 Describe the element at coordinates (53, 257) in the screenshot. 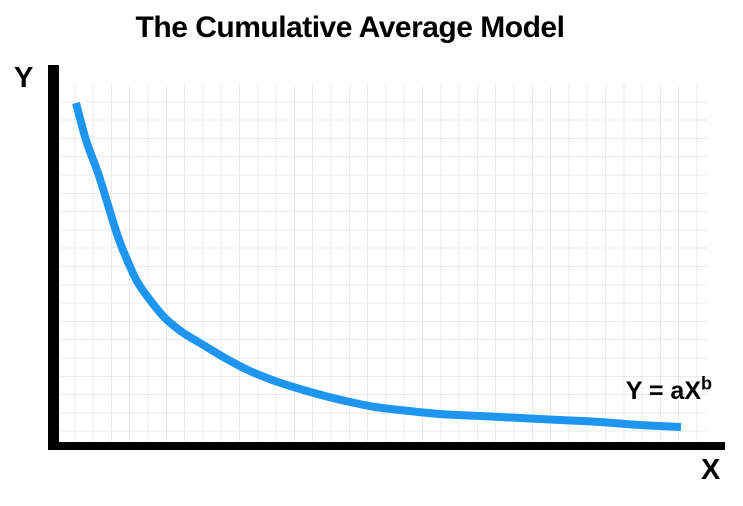

I see `y-axis-line` at that location.